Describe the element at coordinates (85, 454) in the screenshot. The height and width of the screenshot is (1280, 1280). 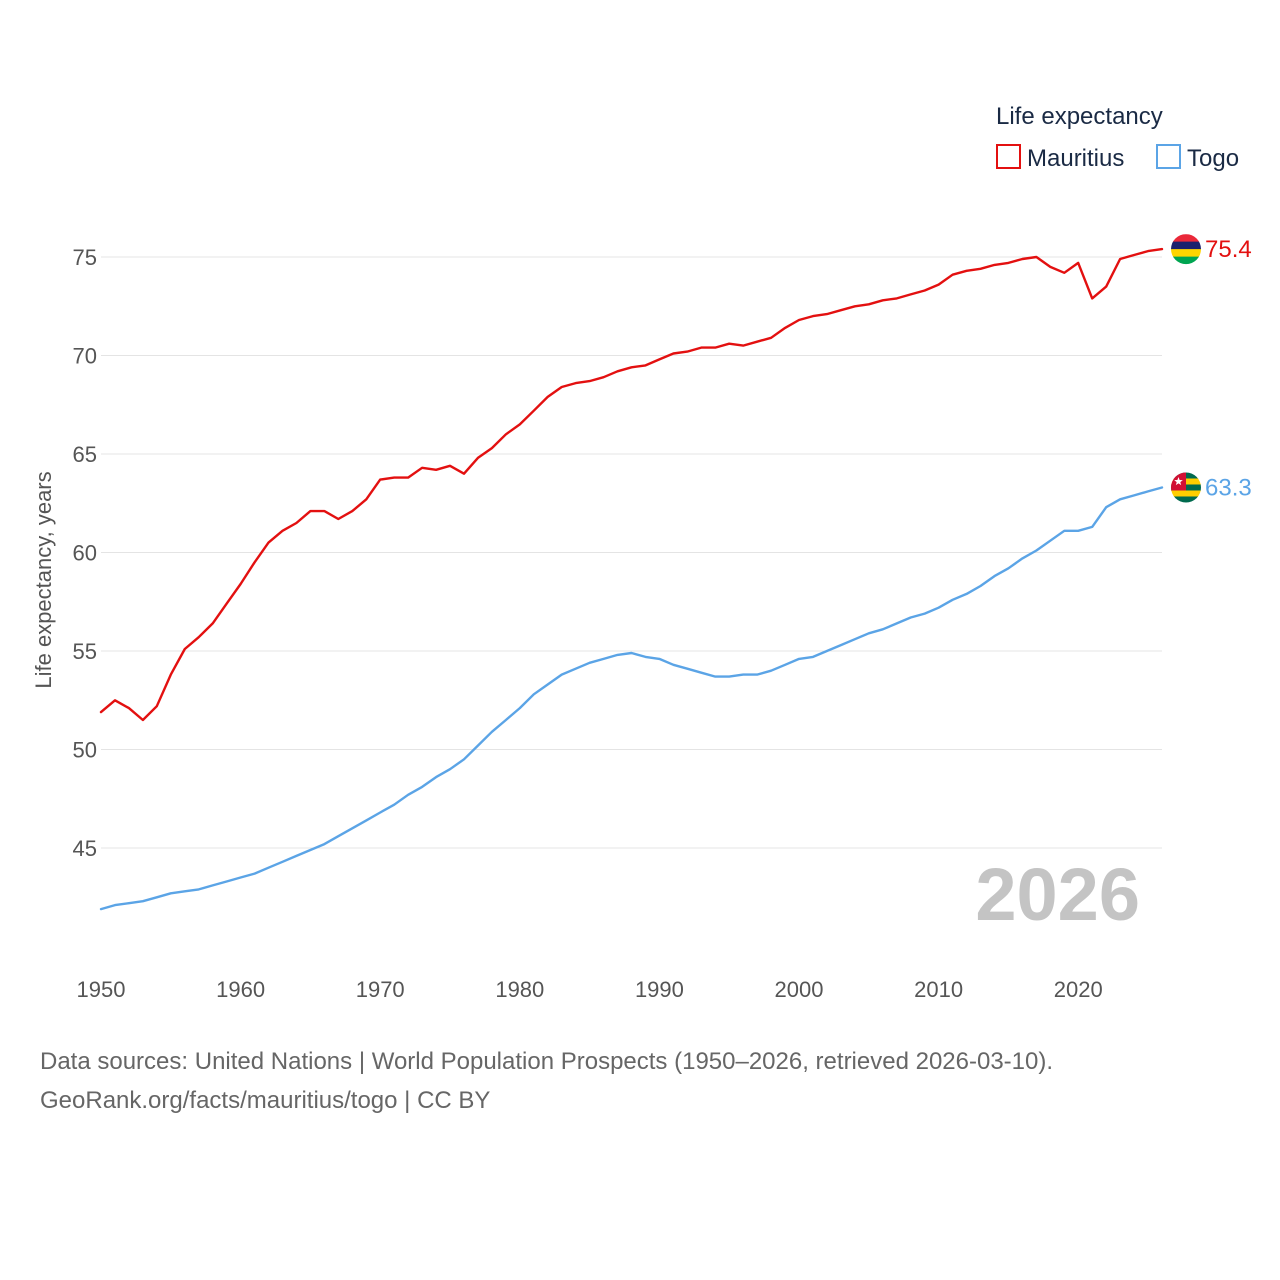
I see `y-tick-label: 65` at that location.